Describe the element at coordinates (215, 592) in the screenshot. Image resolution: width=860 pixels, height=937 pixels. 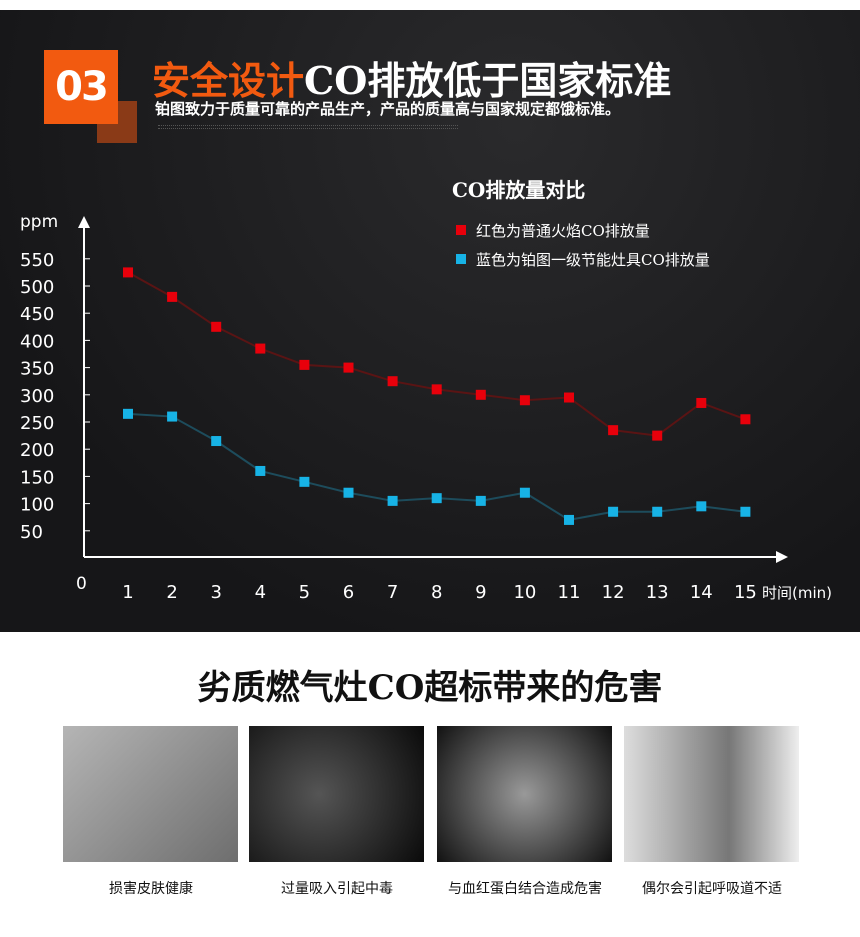
I see `x-tick-label: 3` at that location.